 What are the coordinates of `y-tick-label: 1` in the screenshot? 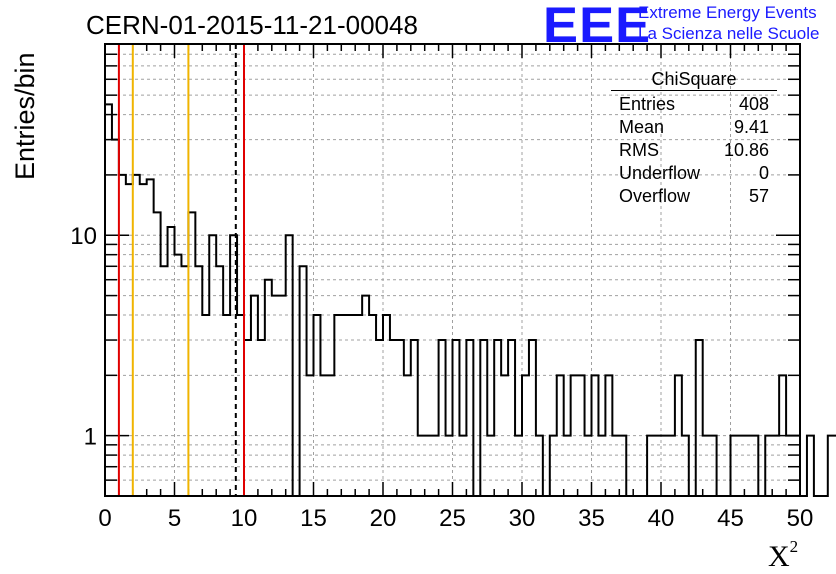 It's located at (90, 437).